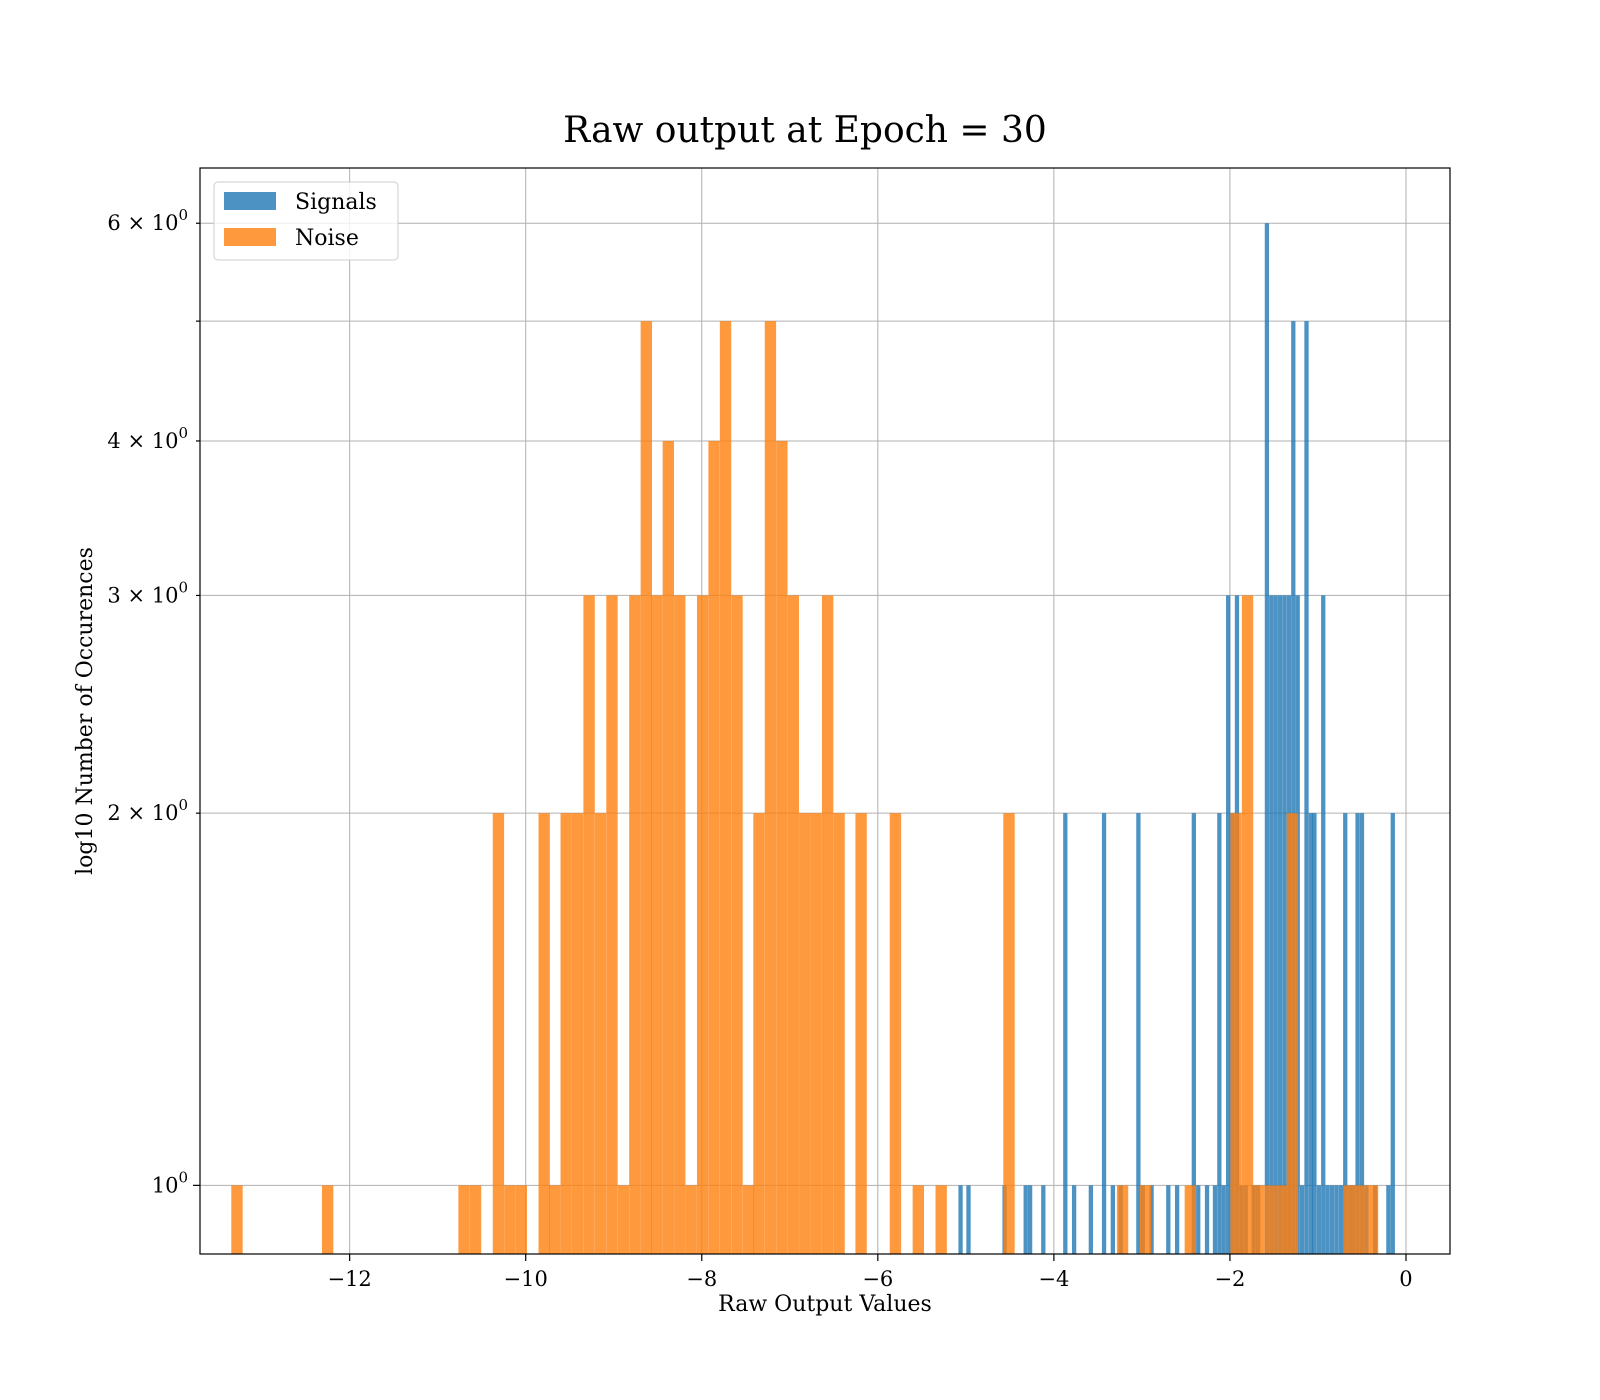 Image resolution: width=1600 pixels, height=1400 pixels. I want to click on y-tick-label: 3 × 100, so click(147, 592).